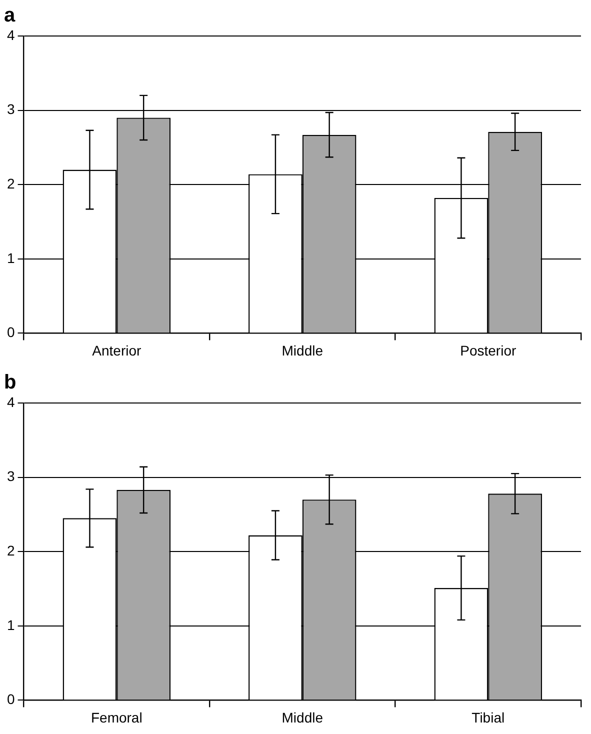 The width and height of the screenshot is (591, 734). Describe the element at coordinates (10, 383) in the screenshot. I see `chart-title: b` at that location.